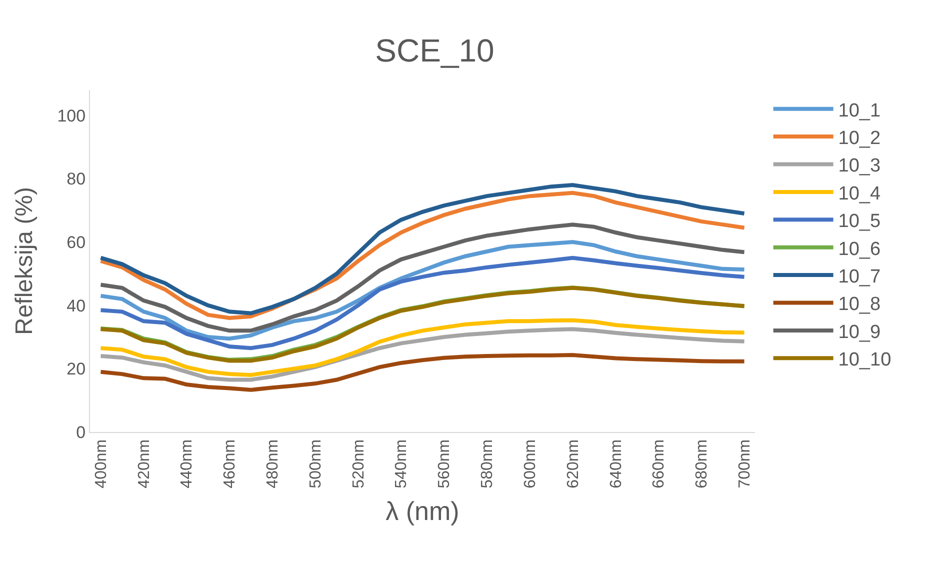  What do you see at coordinates (401, 463) in the screenshot?
I see `x-tick-label: 540nm` at bounding box center [401, 463].